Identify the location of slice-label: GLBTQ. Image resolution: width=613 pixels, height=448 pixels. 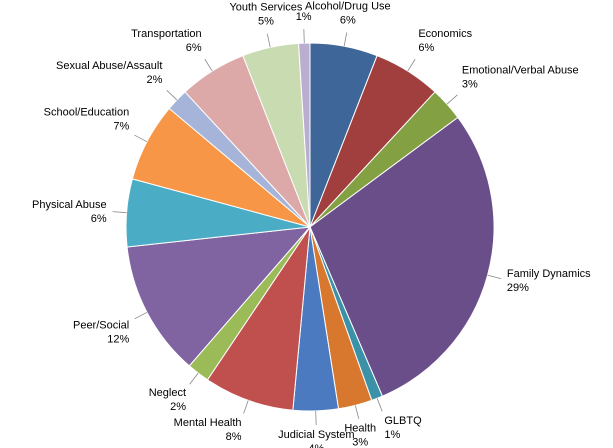
(403, 421).